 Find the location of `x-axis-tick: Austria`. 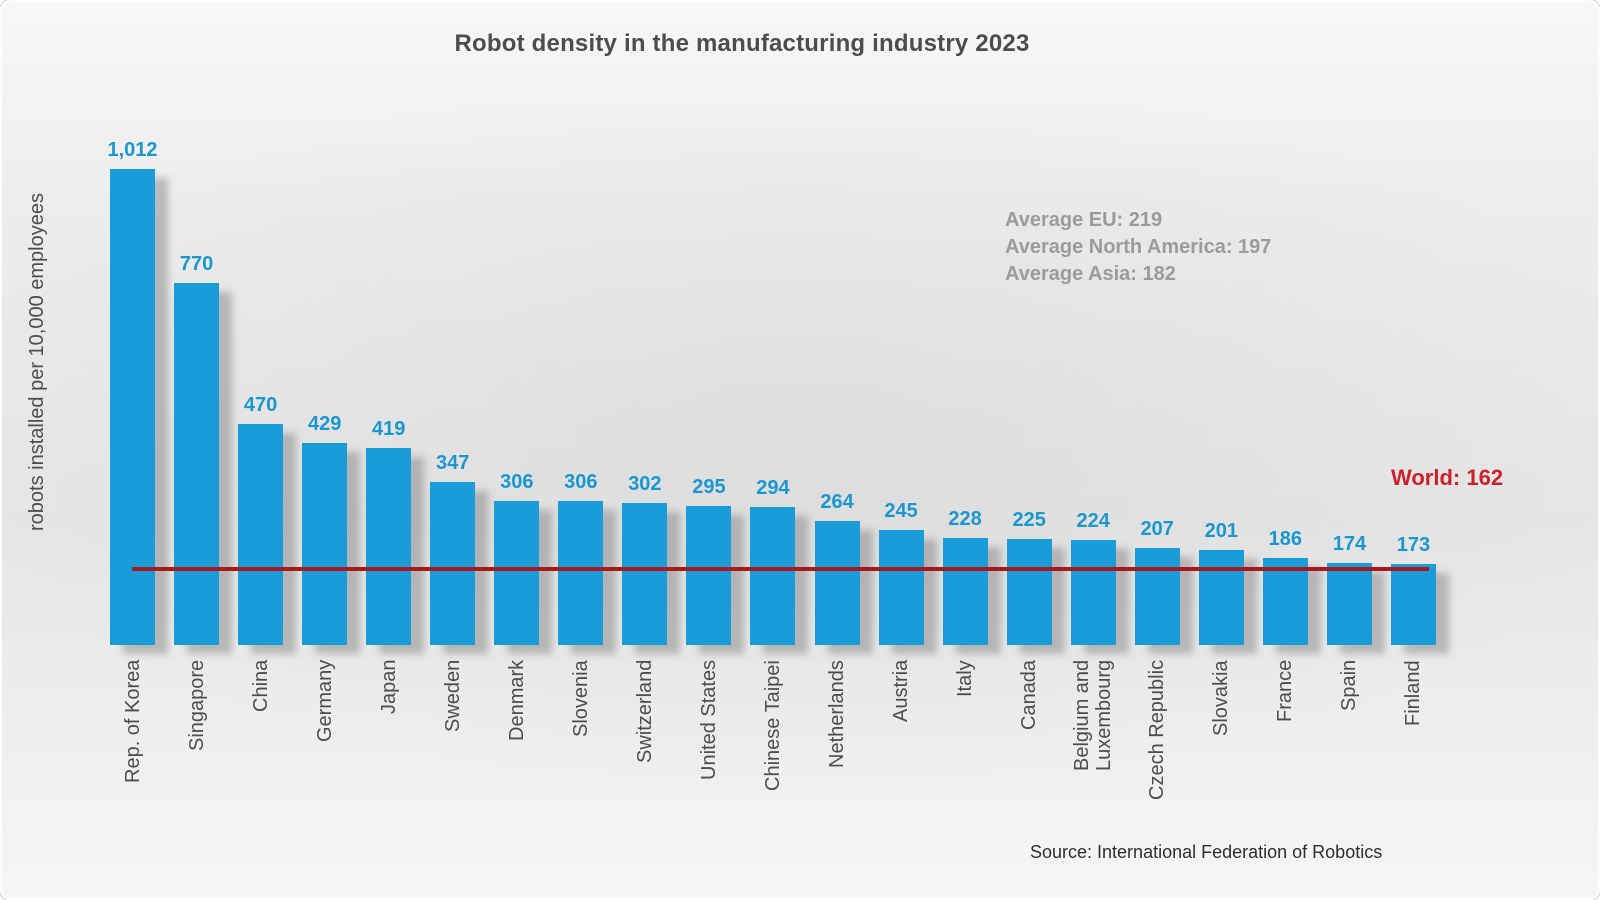

x-axis-tick: Austria is located at coordinates (901, 752).